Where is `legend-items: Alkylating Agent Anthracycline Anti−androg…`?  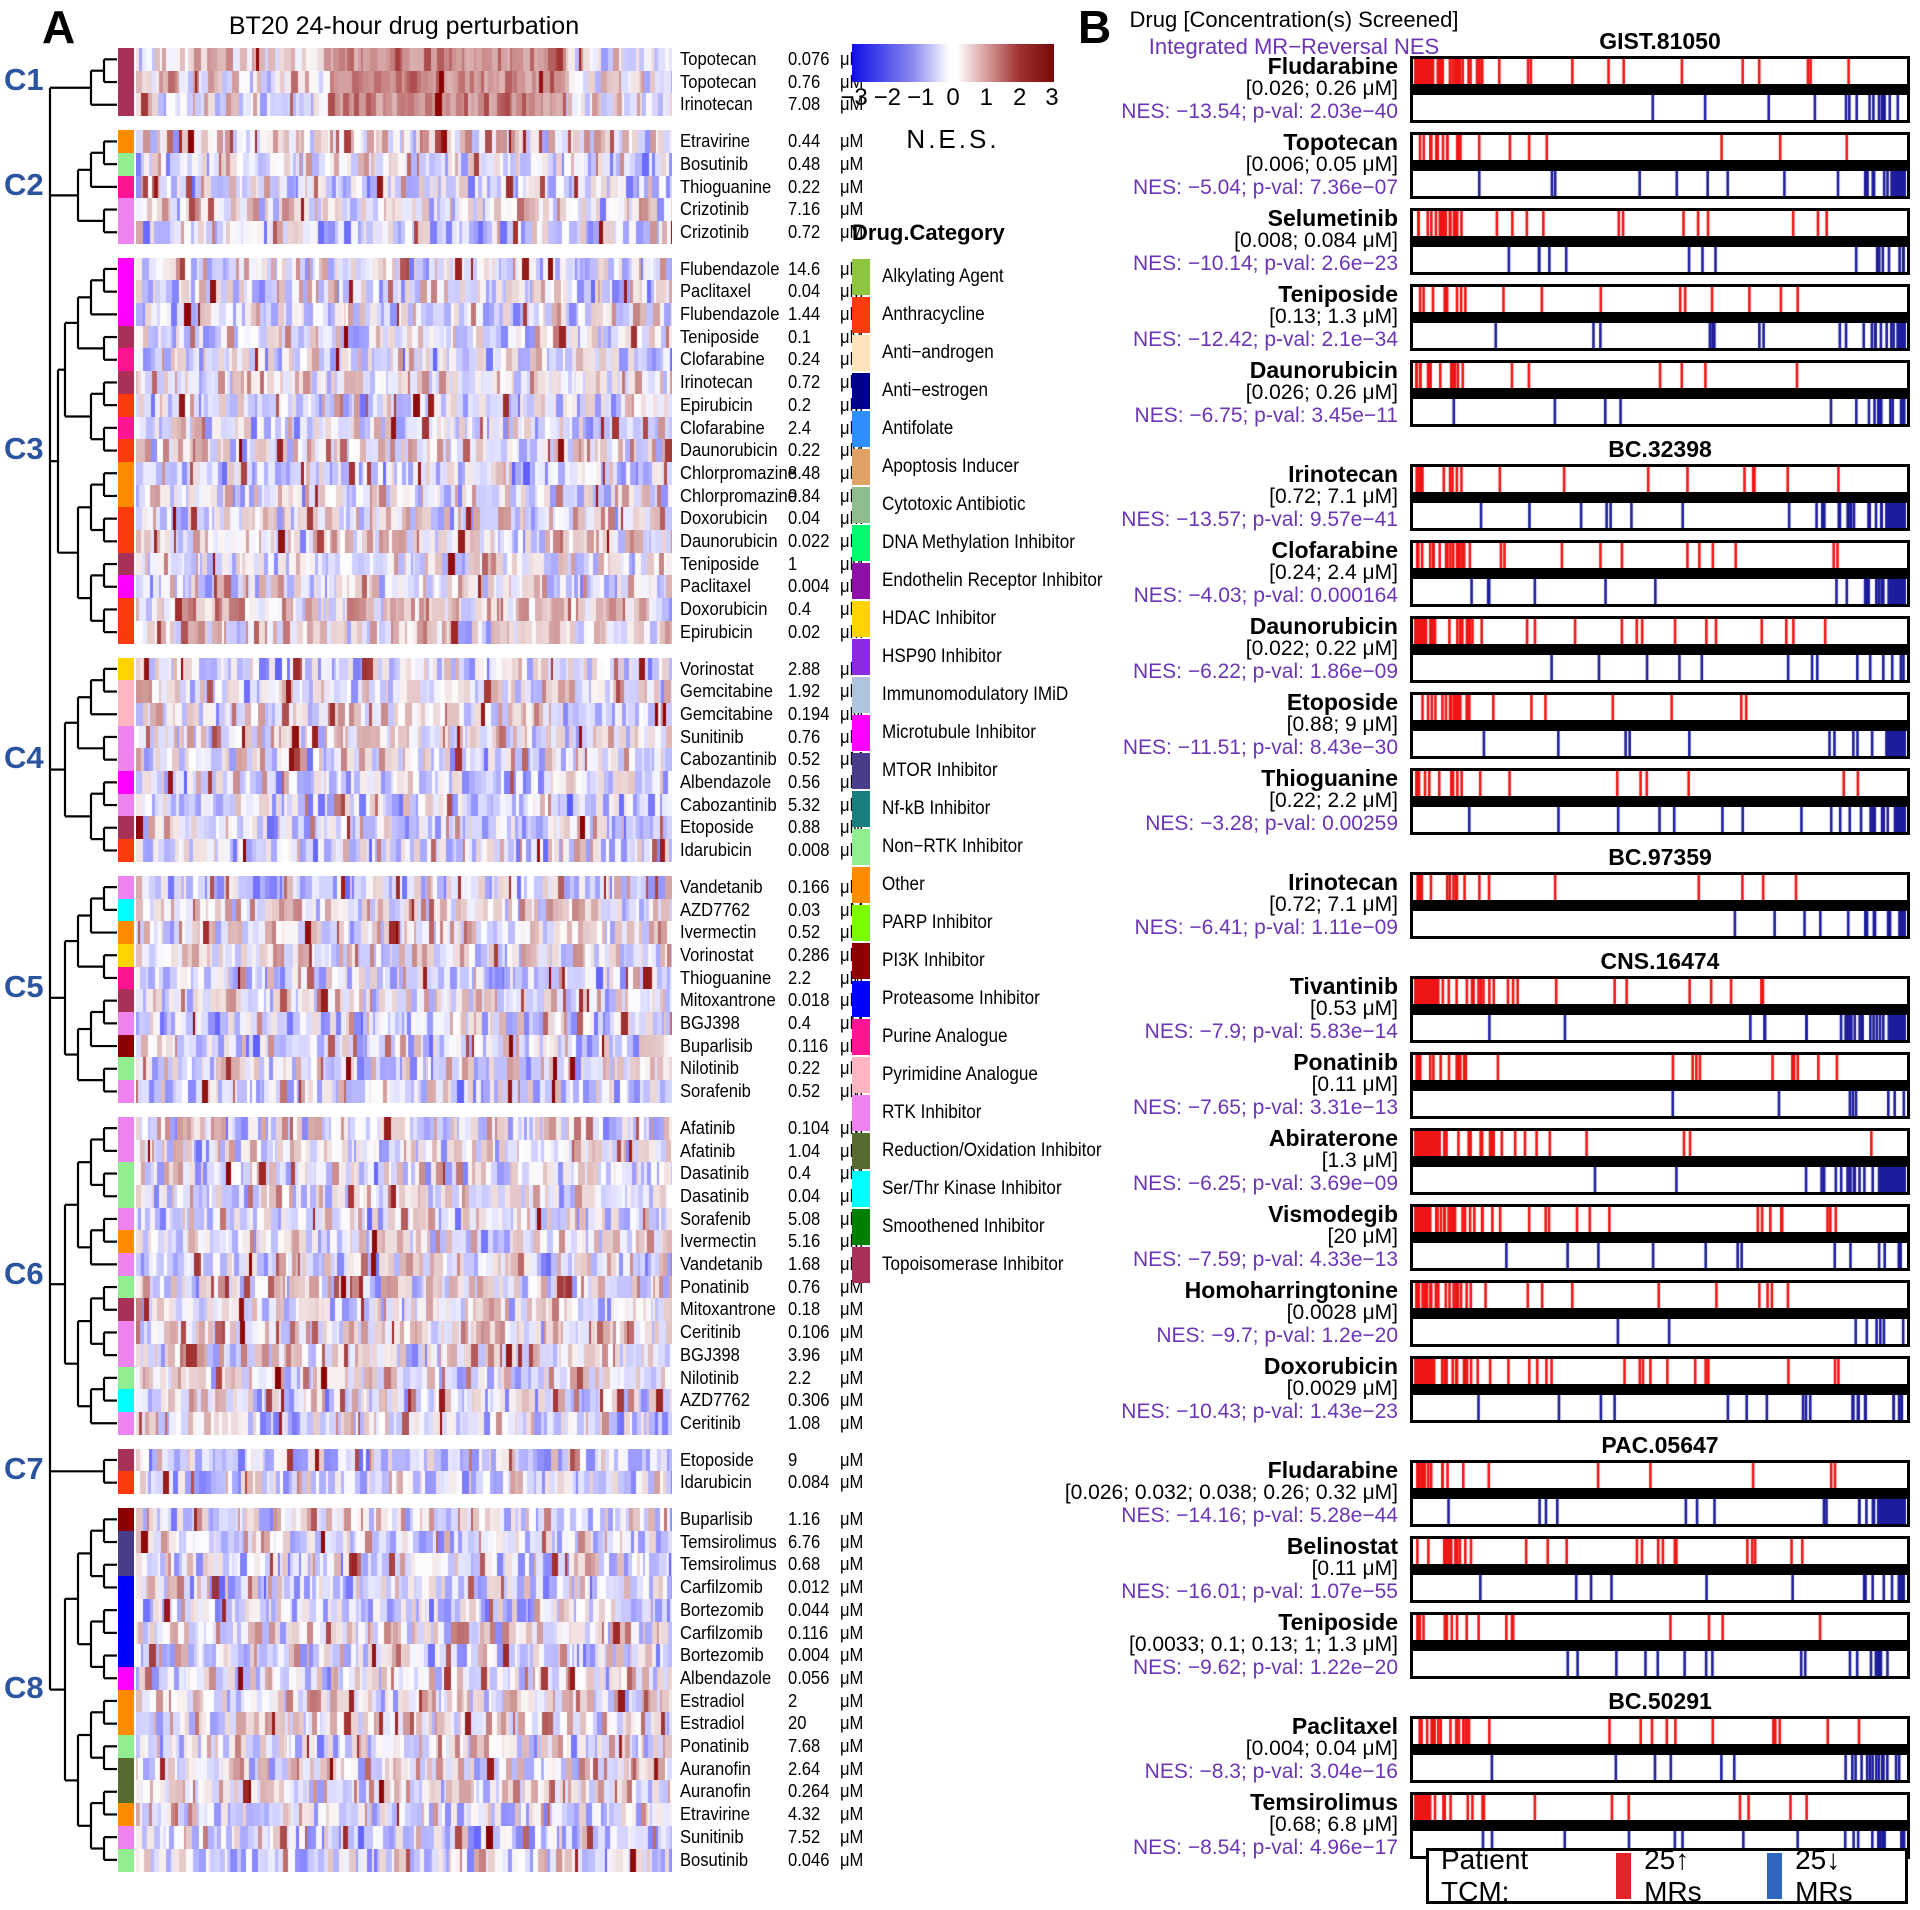 legend-items: Alkylating Agent Anthracycline Anti−androg… is located at coordinates (992, 771).